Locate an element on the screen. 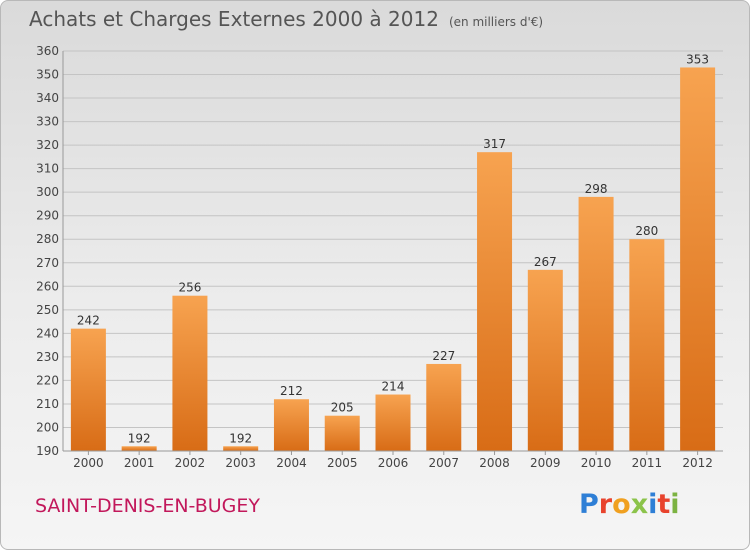 The width and height of the screenshot is (750, 550). x-tick-label: 2000 is located at coordinates (88, 463).